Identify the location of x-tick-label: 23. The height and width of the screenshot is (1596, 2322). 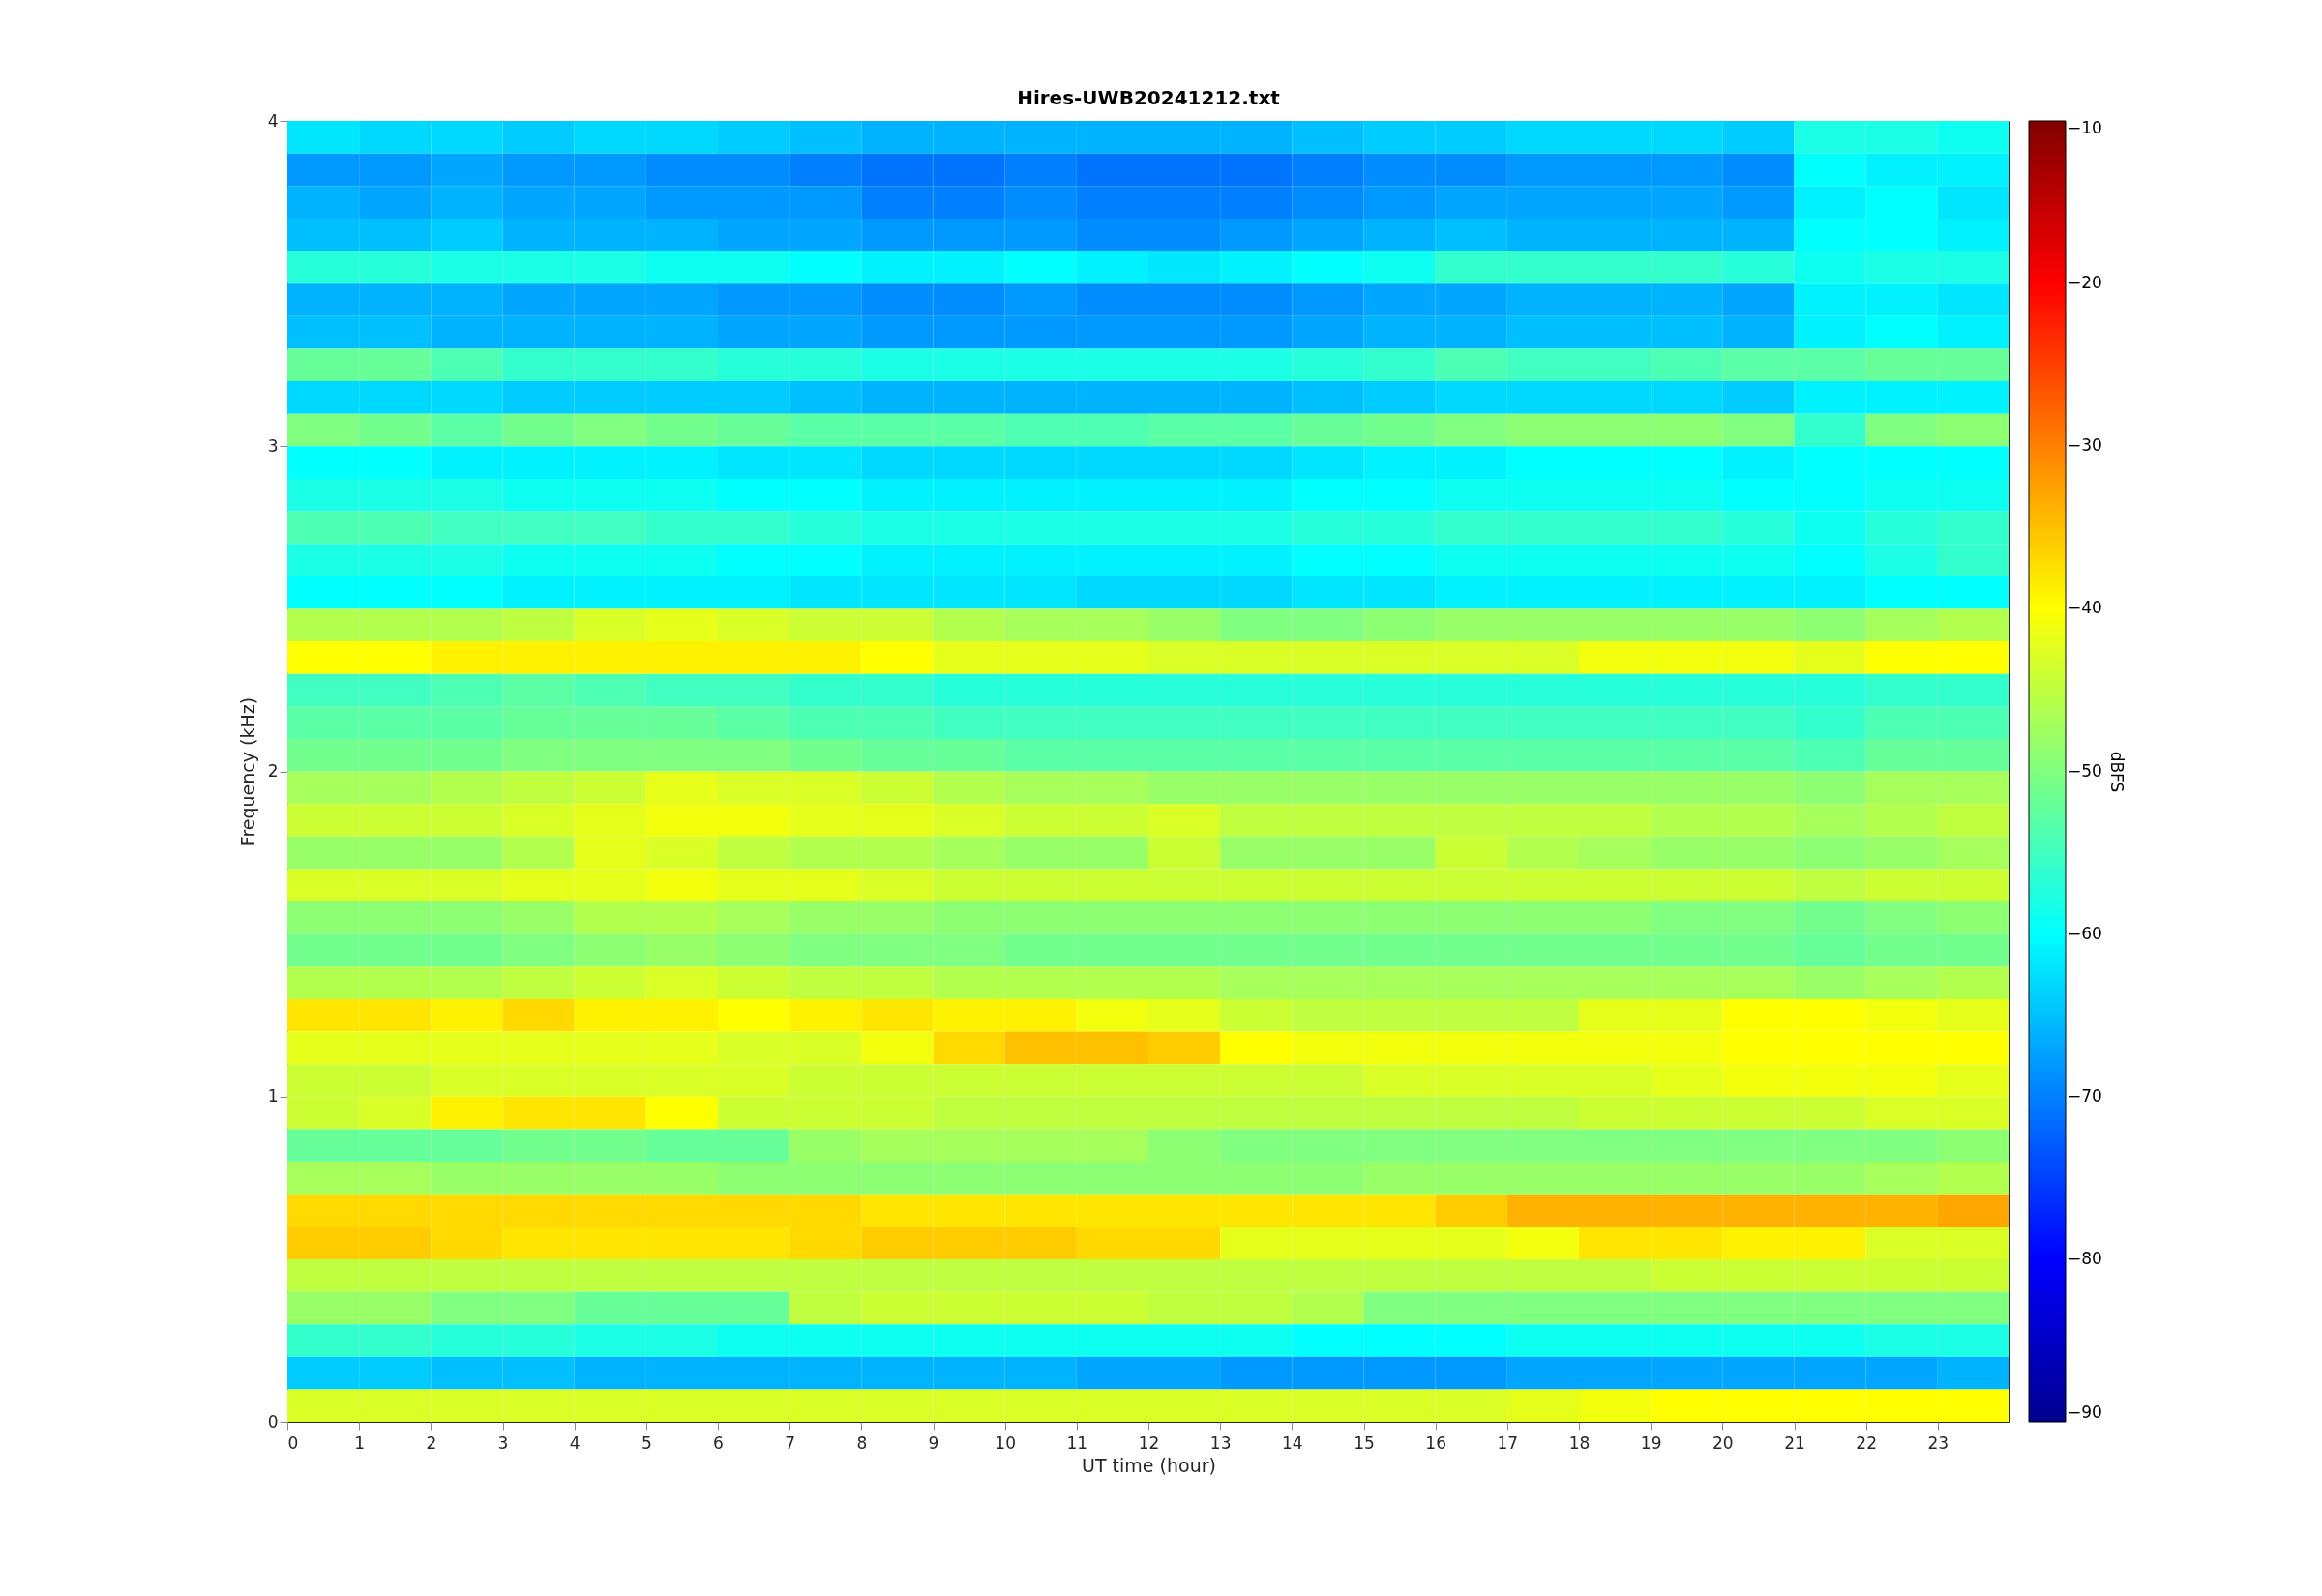
(1938, 1443).